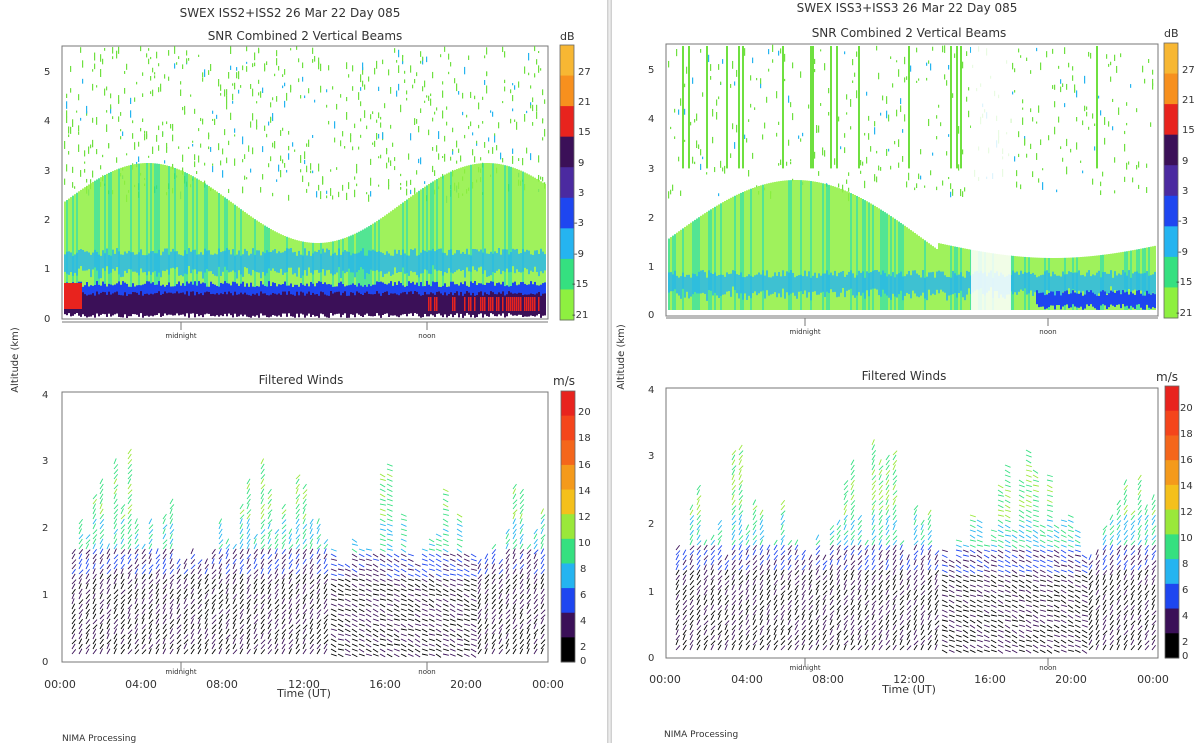 This screenshot has width=1199, height=743. I want to click on cb-tick: 14, so click(584, 491).